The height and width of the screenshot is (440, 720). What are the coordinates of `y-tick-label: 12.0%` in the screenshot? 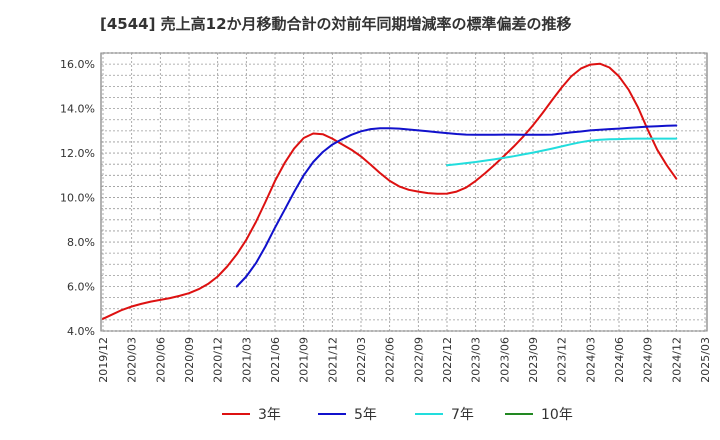 It's located at (77, 153).